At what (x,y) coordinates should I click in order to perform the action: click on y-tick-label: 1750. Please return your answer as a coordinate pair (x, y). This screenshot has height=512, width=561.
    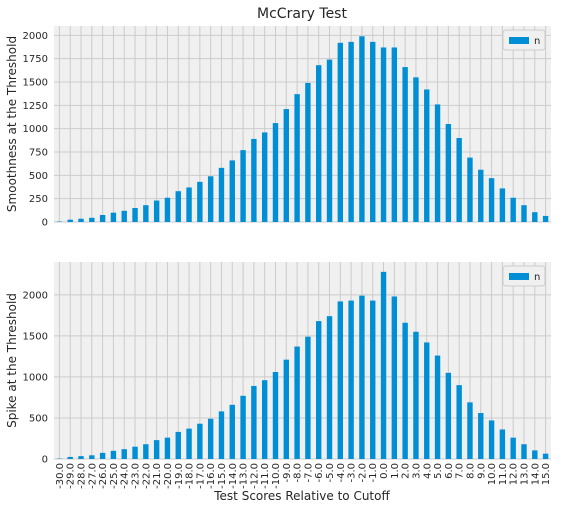
    Looking at the image, I should click on (35, 59).